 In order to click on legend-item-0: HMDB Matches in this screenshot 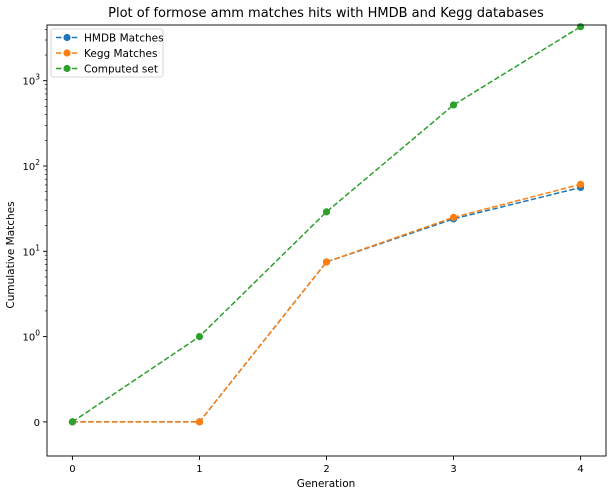, I will do `click(110, 39)`.